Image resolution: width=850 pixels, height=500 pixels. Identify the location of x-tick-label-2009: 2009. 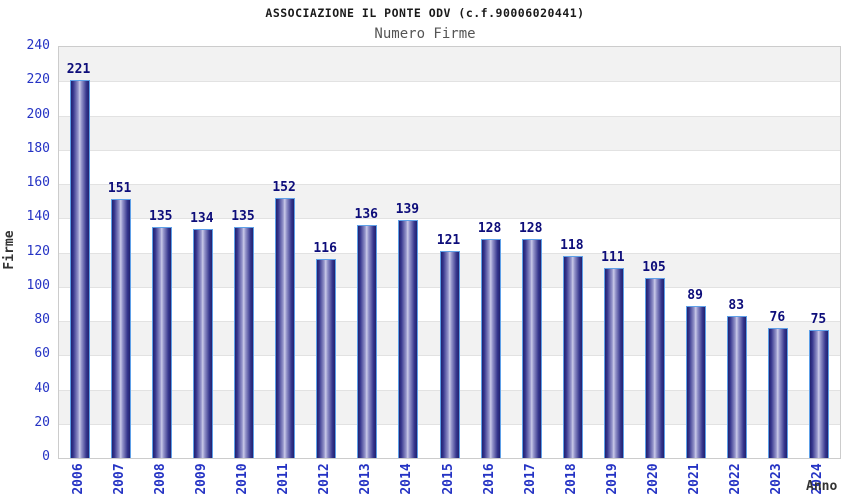
(201, 479).